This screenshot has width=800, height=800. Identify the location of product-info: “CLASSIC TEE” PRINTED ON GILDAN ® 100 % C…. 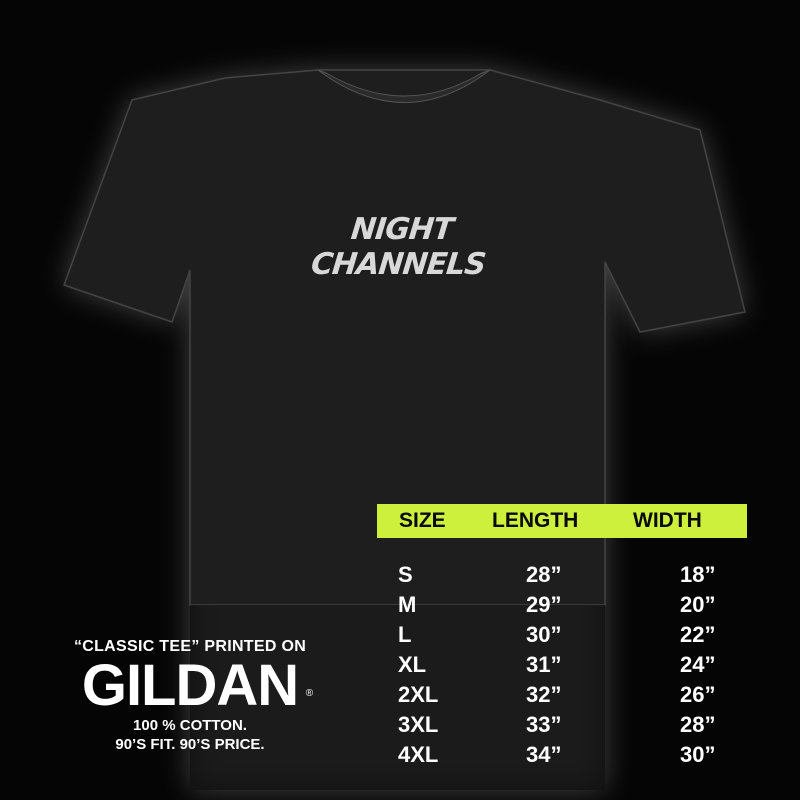
(190, 696).